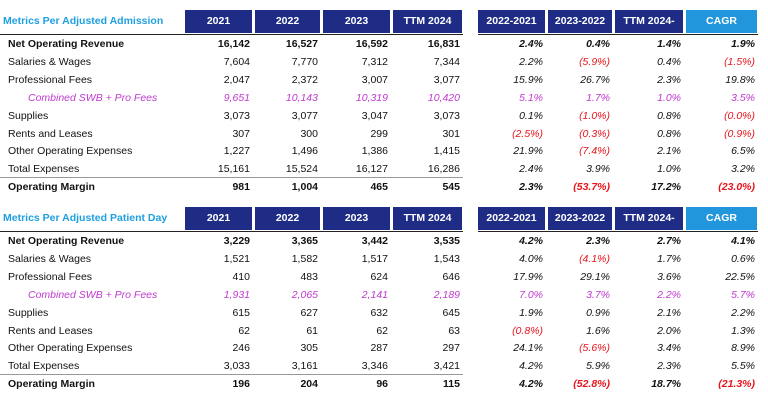  What do you see at coordinates (382, 384) in the screenshot?
I see `value-cell: 96` at bounding box center [382, 384].